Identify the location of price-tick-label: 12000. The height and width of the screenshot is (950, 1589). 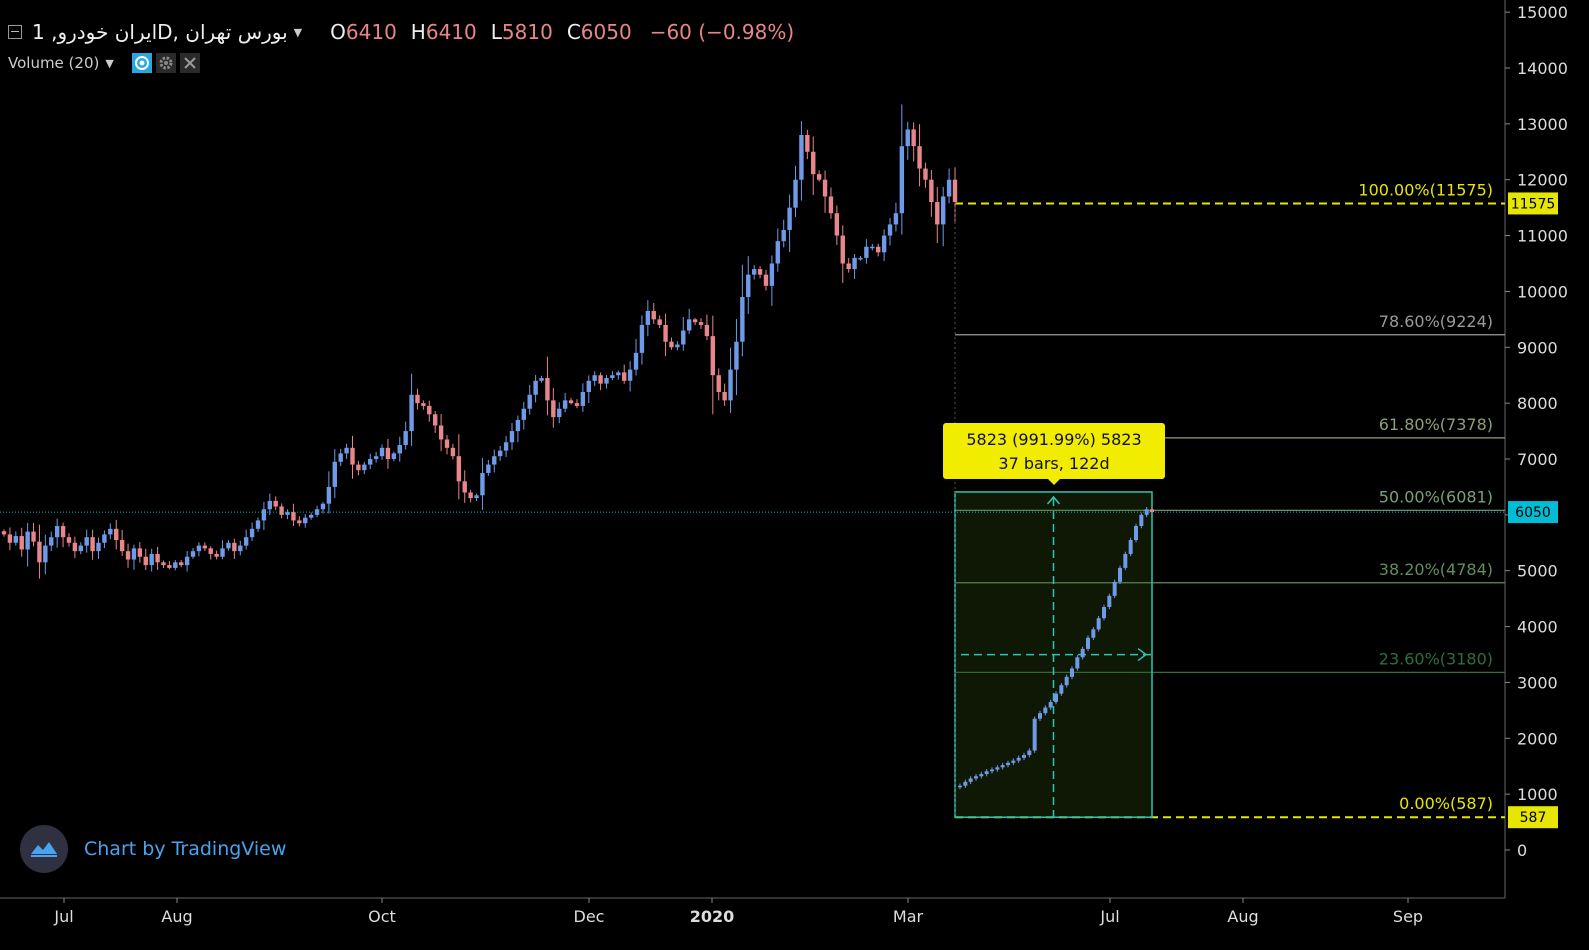
(1542, 180).